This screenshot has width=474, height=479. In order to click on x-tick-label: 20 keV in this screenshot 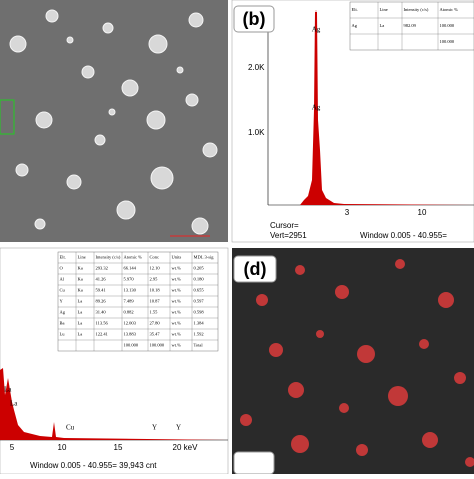, I will do `click(186, 447)`.